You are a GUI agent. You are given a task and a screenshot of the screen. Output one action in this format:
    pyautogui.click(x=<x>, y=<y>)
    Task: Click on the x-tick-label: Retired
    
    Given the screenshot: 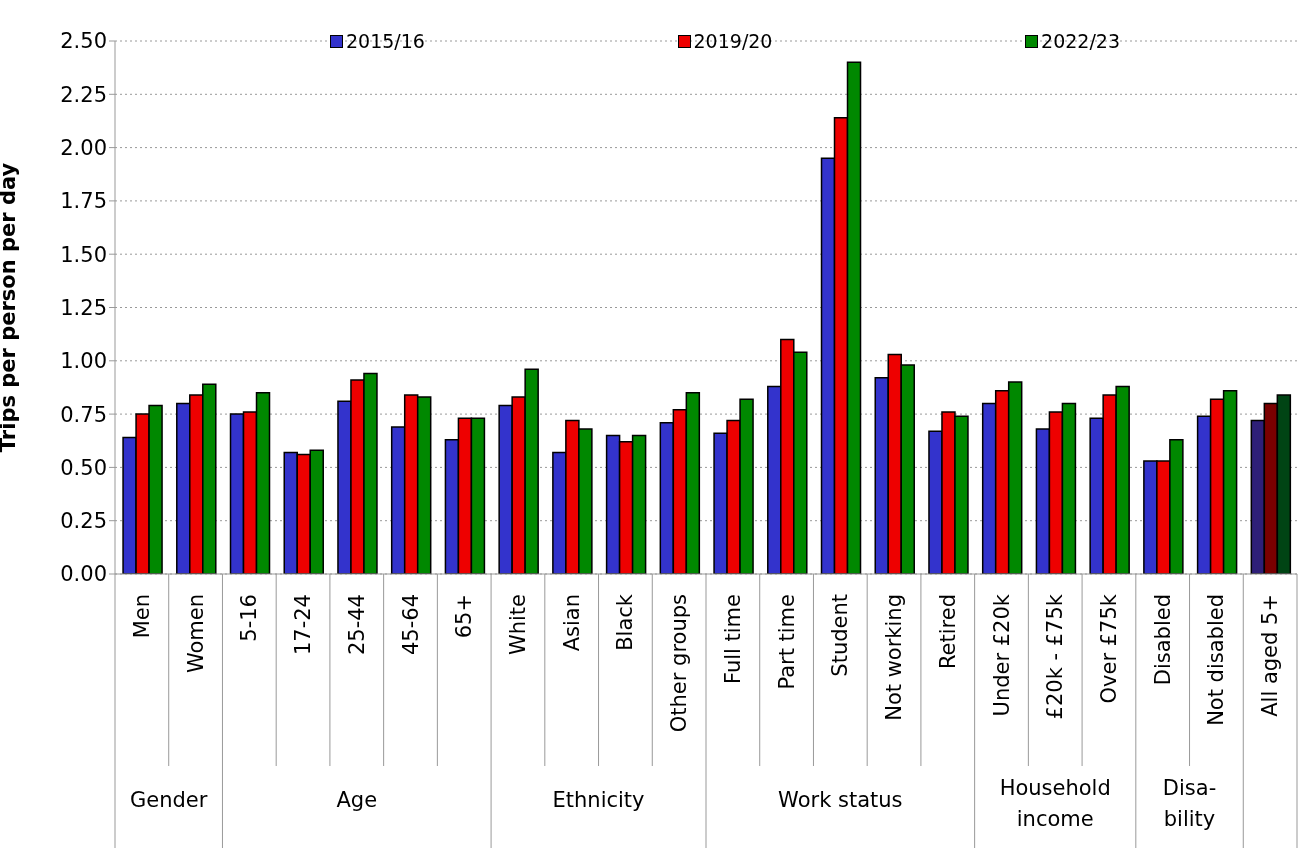 What is the action you would take?
    pyautogui.click(x=947, y=632)
    